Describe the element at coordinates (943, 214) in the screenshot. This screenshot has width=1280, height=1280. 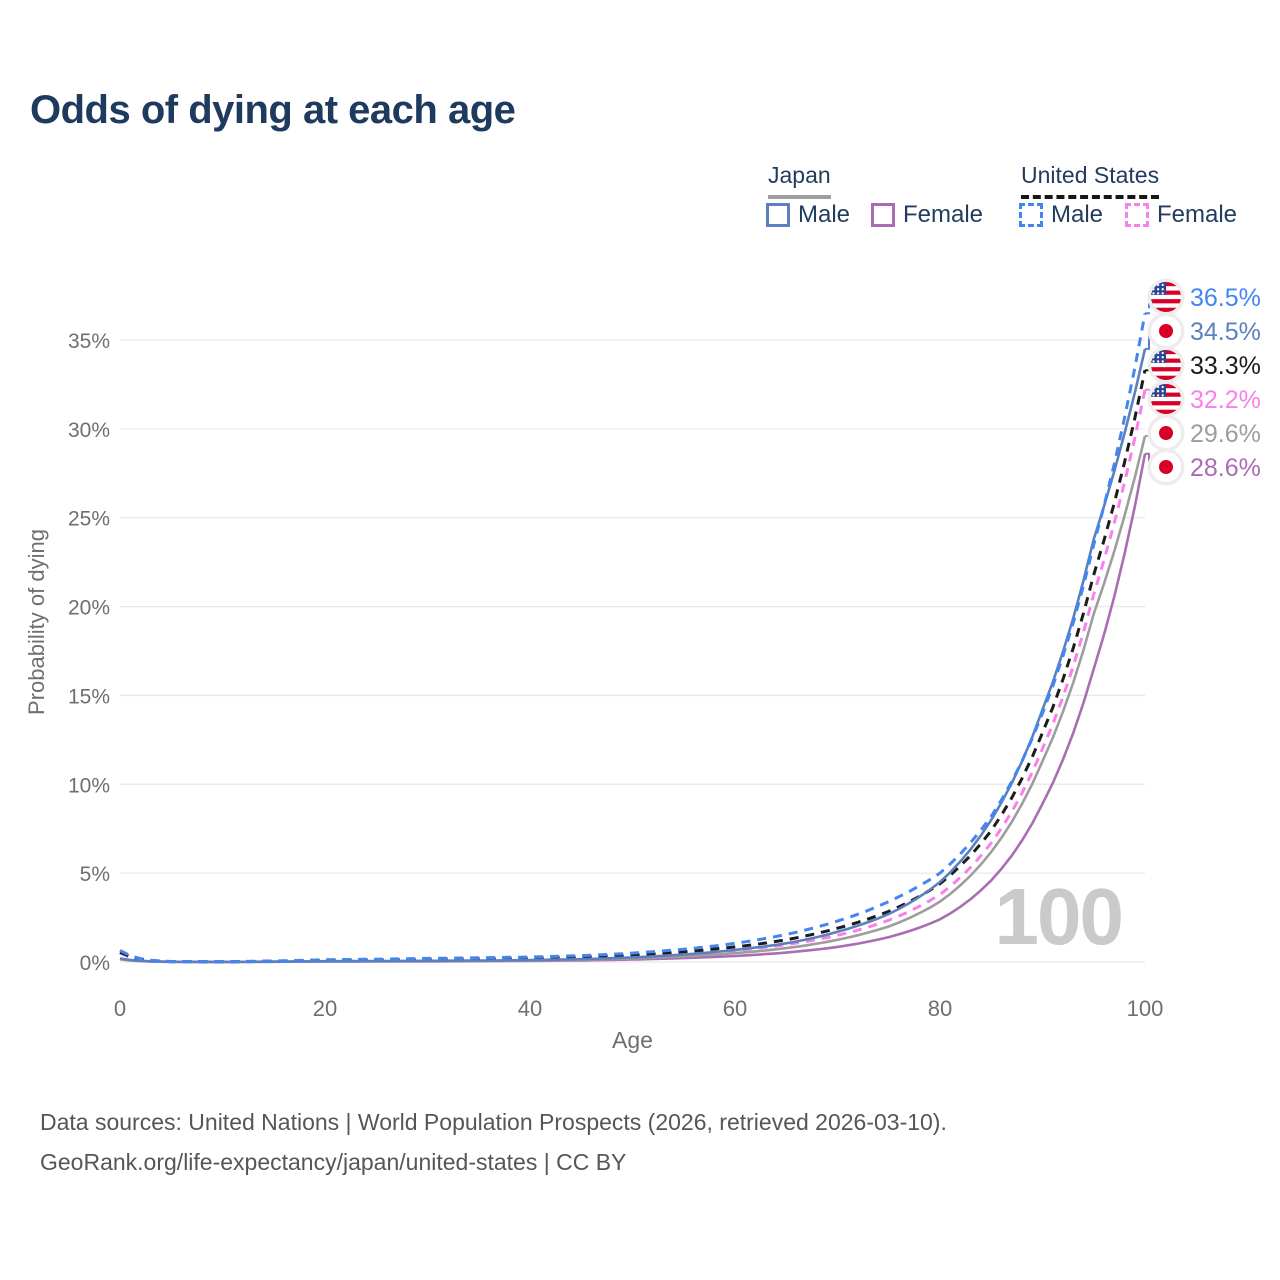
I see `legend-japan-female-label: Female` at that location.